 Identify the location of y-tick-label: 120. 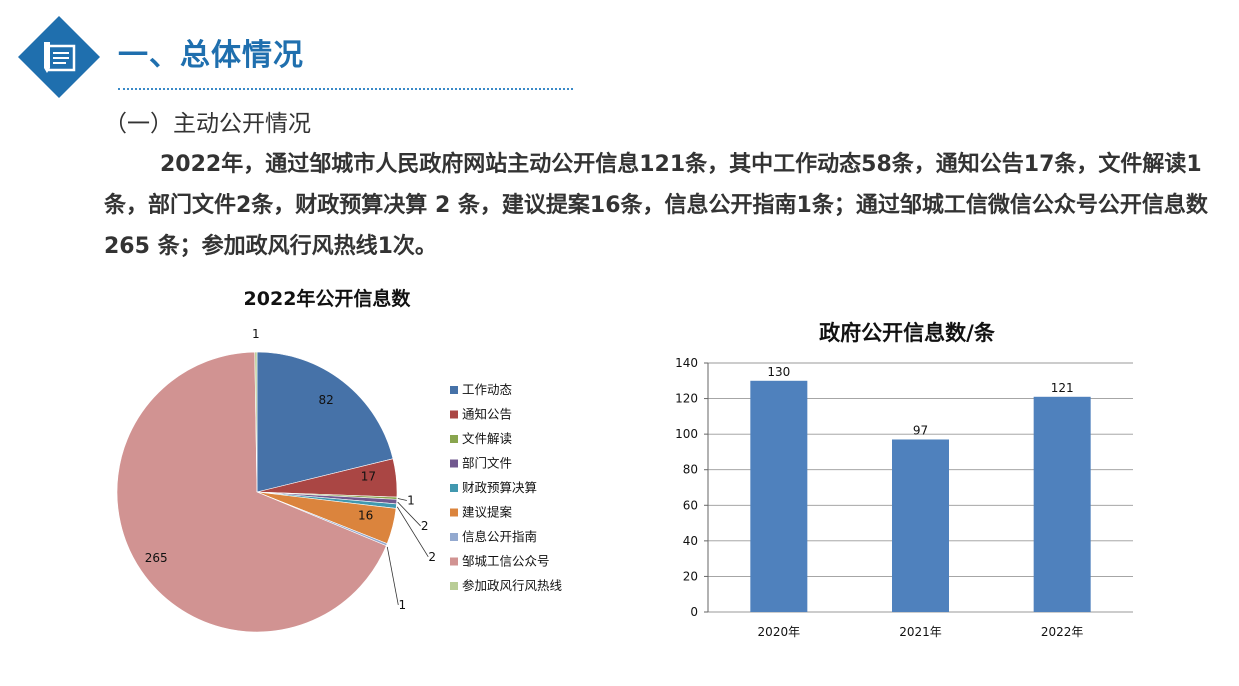
(686, 399).